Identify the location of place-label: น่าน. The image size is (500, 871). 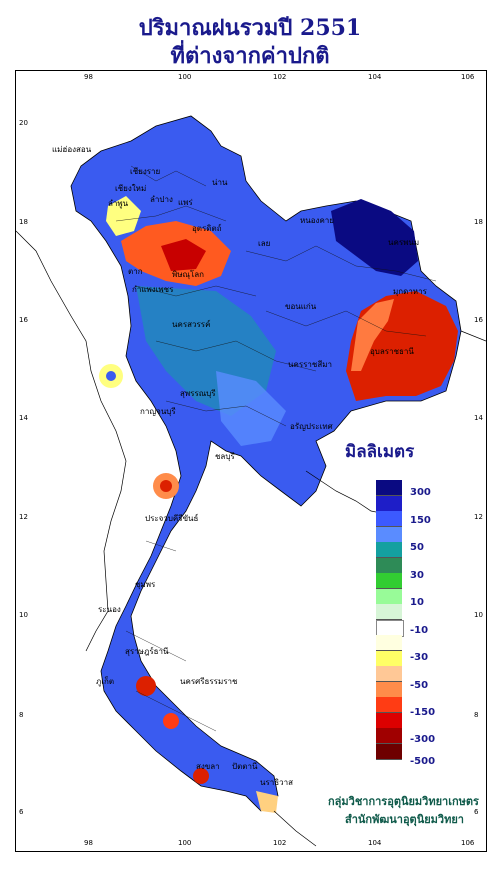
(220, 182).